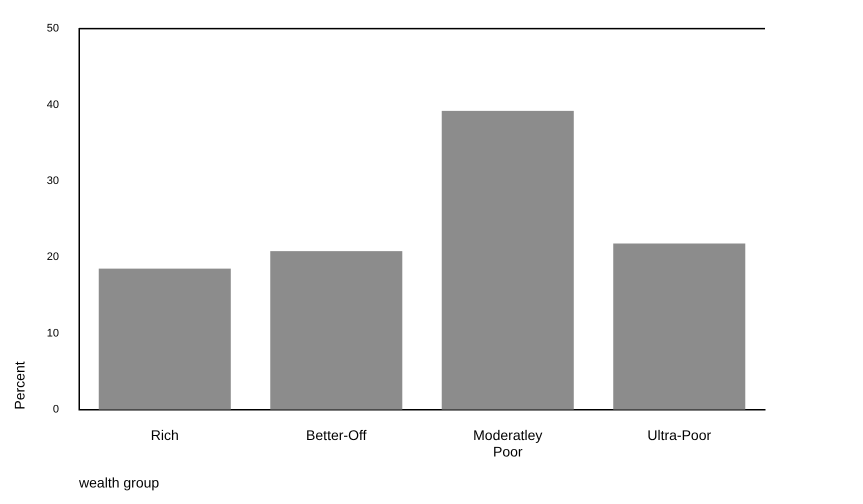 This screenshot has height=504, width=863. What do you see at coordinates (53, 257) in the screenshot?
I see `y-tick-label: 20` at bounding box center [53, 257].